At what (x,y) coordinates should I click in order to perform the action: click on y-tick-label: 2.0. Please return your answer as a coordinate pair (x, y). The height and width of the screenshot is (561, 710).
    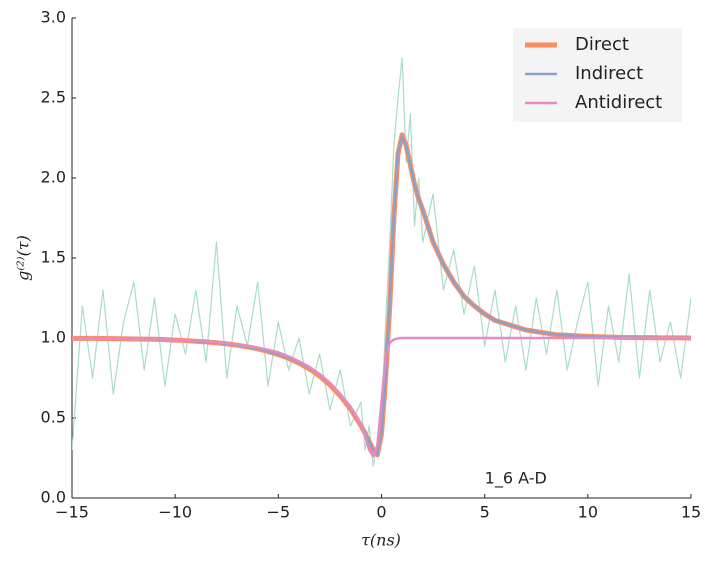
    Looking at the image, I should click on (53, 177).